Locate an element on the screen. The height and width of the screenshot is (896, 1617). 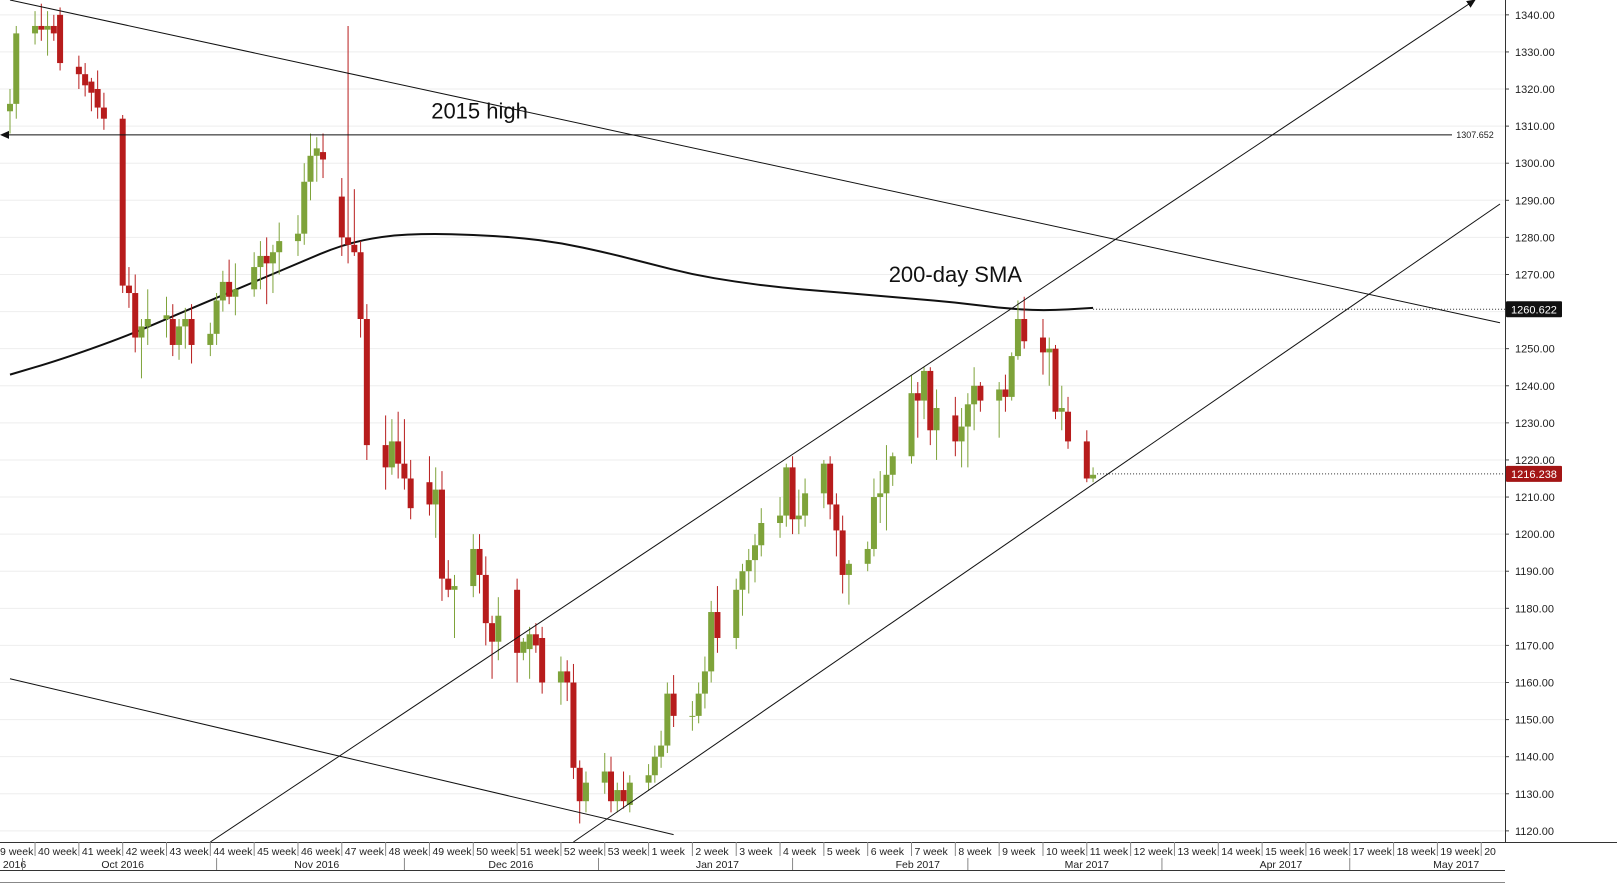
y-tick-label: 1340.00 is located at coordinates (1535, 16).